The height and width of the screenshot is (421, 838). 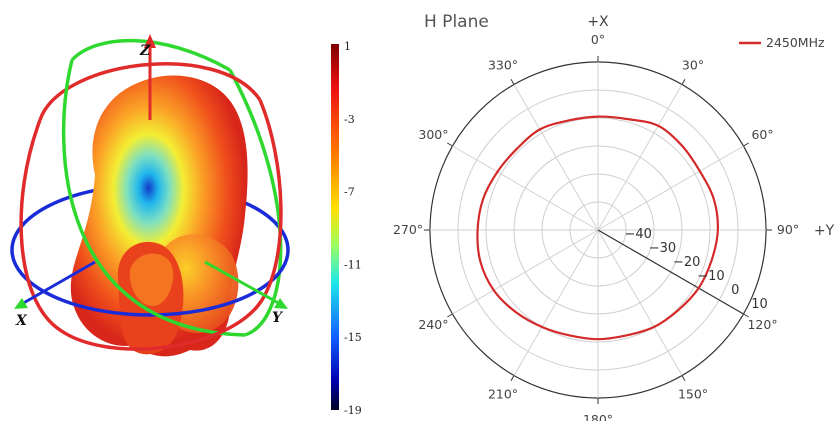 I want to click on angular-tick-label: 0°, so click(x=598, y=39).